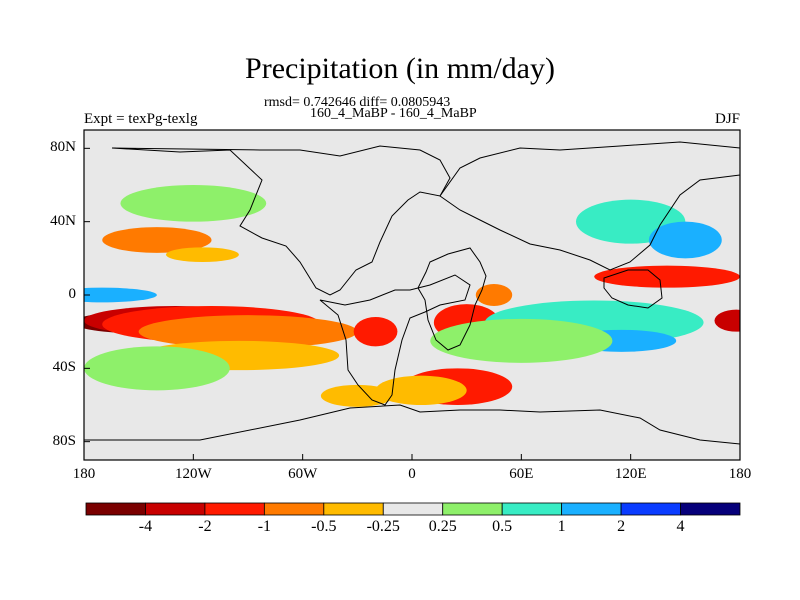 The height and width of the screenshot is (600, 800). What do you see at coordinates (393, 113) in the screenshot?
I see `case-label: 160_4_MaBP - 160_4_MaBP` at bounding box center [393, 113].